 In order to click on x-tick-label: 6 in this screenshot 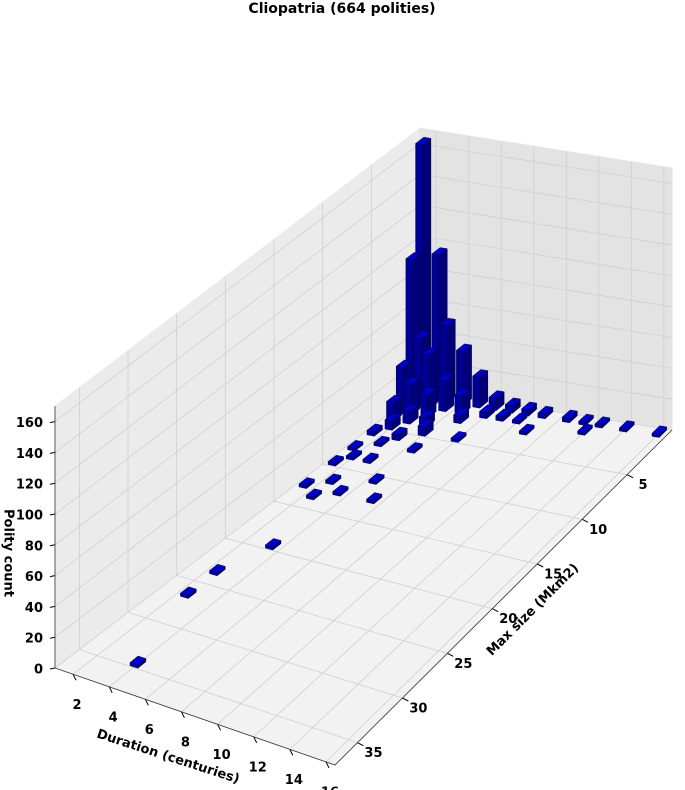, I will do `click(149, 730)`.